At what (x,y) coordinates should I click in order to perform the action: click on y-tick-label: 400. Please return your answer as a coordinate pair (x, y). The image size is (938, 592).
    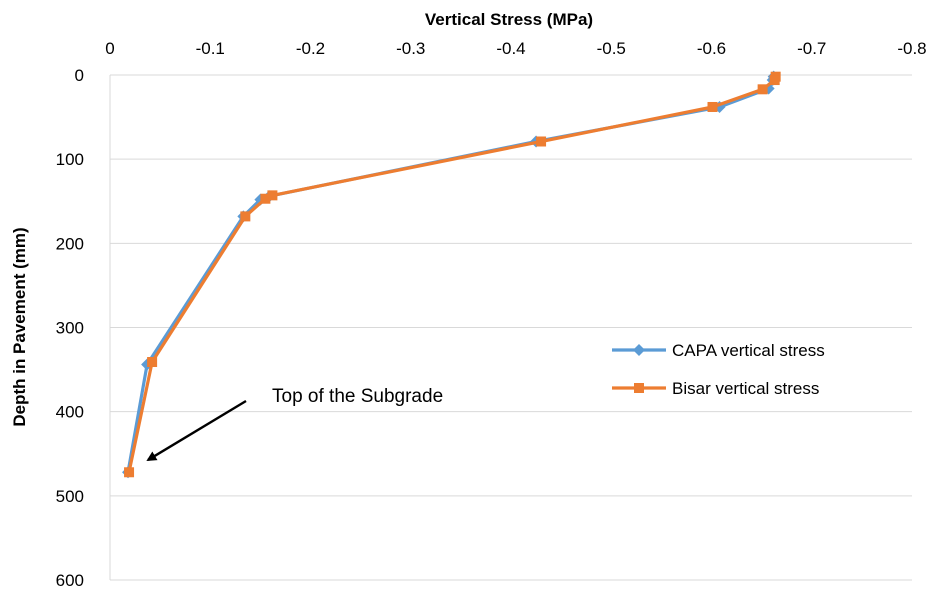
    Looking at the image, I should click on (70, 412).